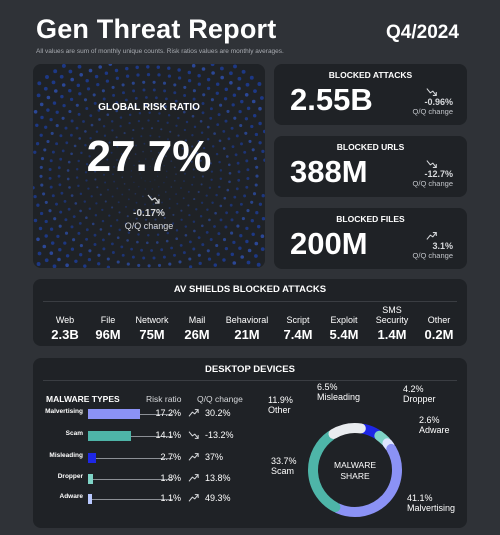 This screenshot has width=500, height=535. Describe the element at coordinates (442, 246) in the screenshot. I see `blocked-files-change: 3.1%` at that location.